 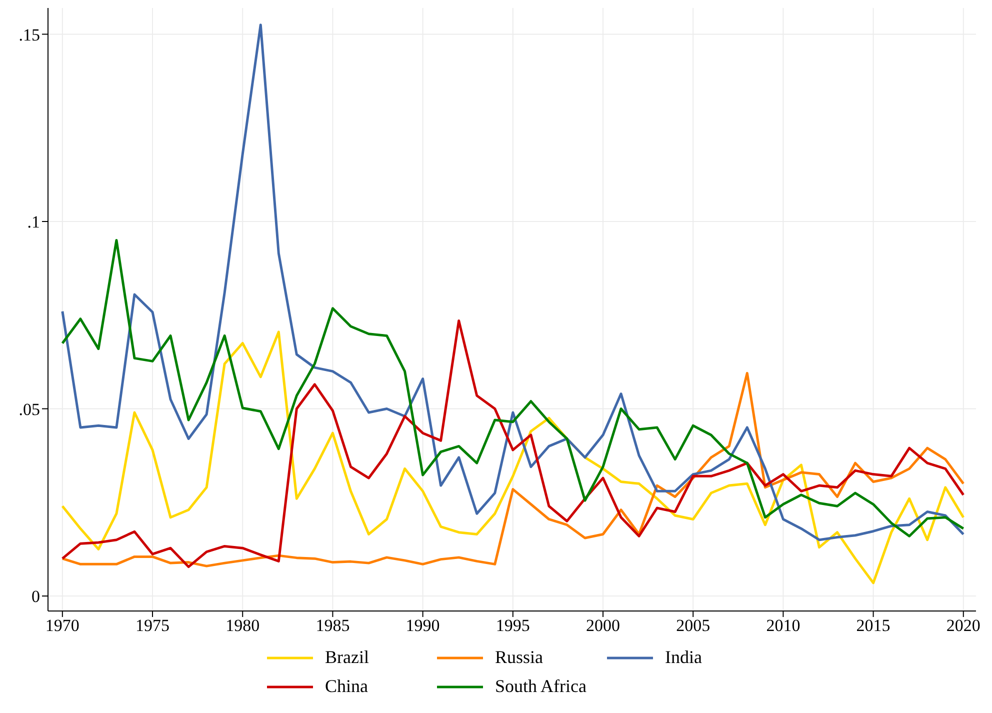 I want to click on x-tick-label: 1975, so click(x=153, y=626).